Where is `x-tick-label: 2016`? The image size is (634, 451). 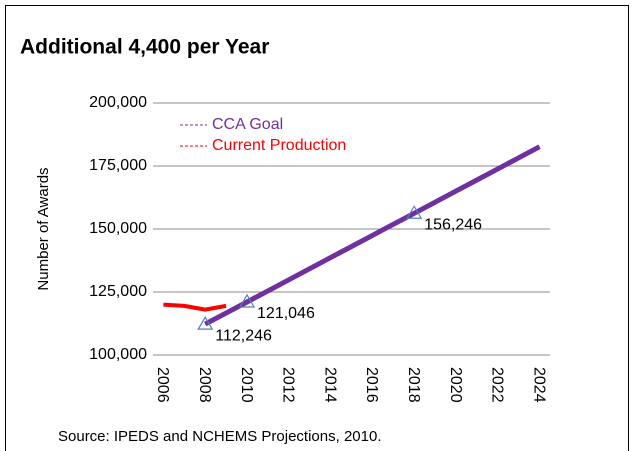
x-tick-label: 2016 is located at coordinates (371, 385).